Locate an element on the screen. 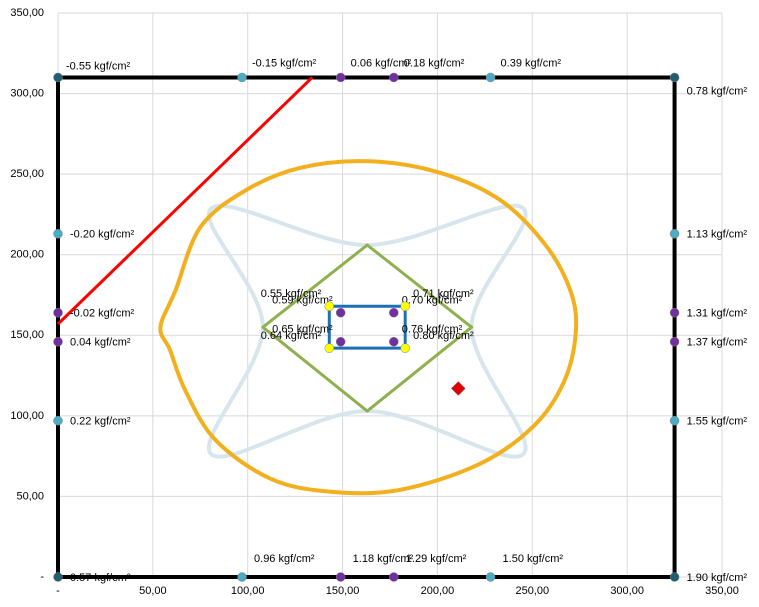 This screenshot has width=759, height=607. data-label: 1.50 kgf/cm² is located at coordinates (533, 559).